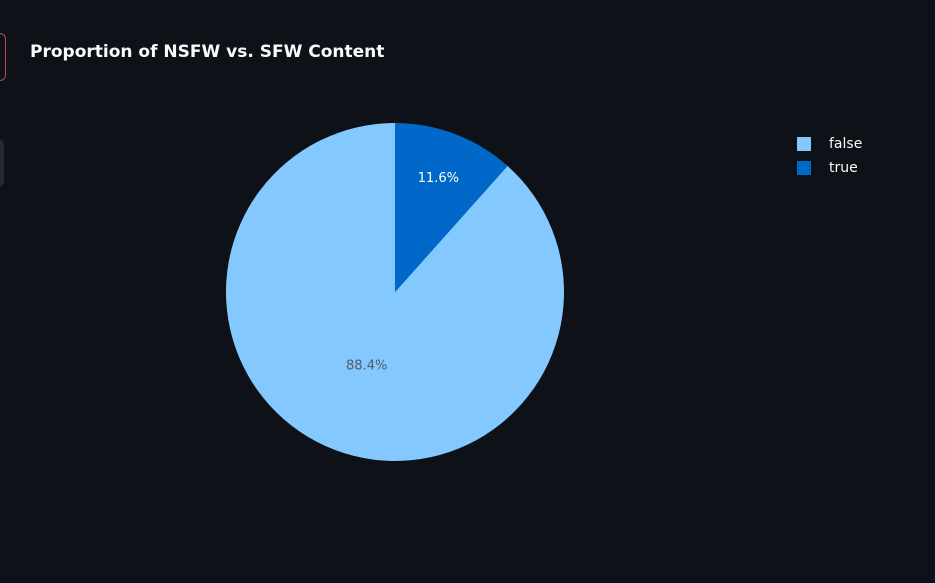 This screenshot has width=935, height=583. I want to click on chart-legend: false true, so click(829, 156).